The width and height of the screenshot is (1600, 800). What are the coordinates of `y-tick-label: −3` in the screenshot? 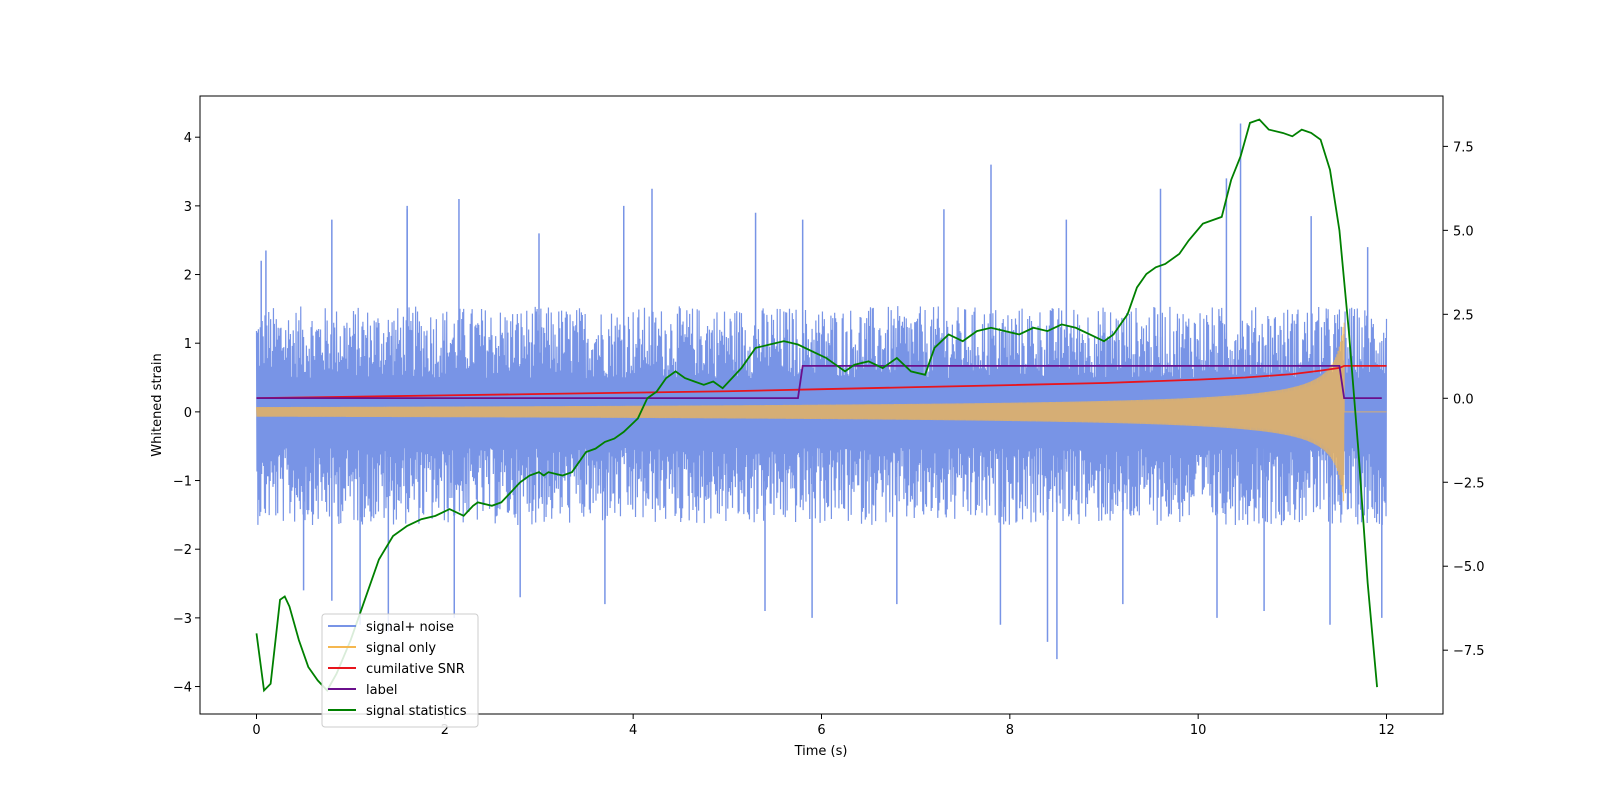 It's located at (182, 619).